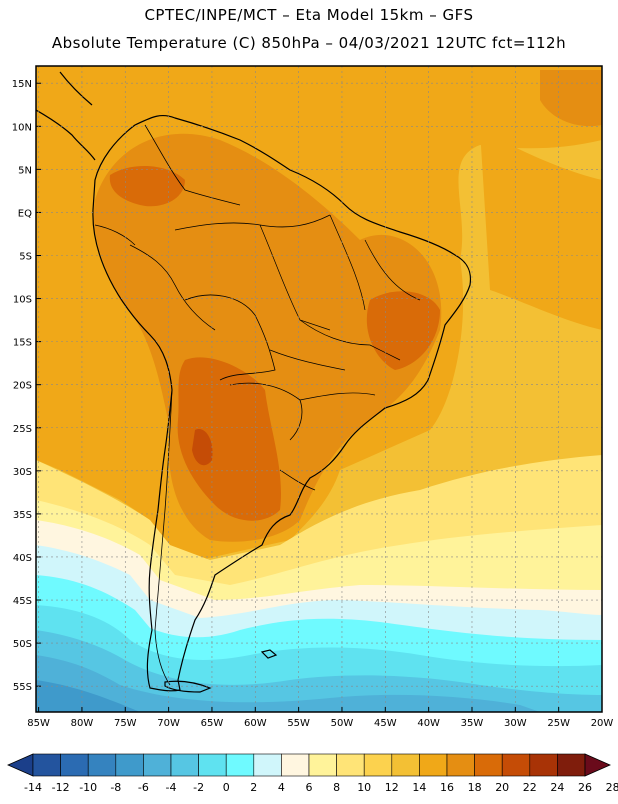  Describe the element at coordinates (515, 723) in the screenshot. I see `lon-label: 30W` at that location.